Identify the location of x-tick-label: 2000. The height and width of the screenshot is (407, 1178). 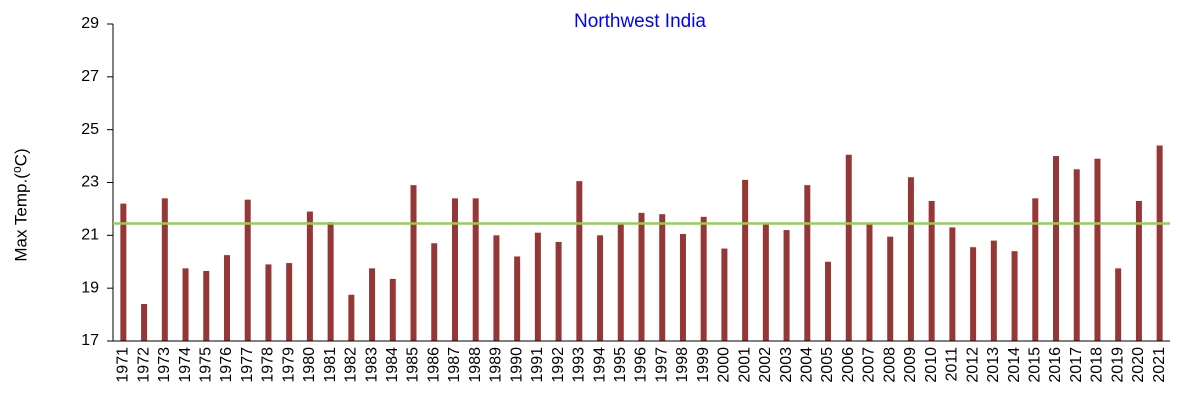
(724, 365).